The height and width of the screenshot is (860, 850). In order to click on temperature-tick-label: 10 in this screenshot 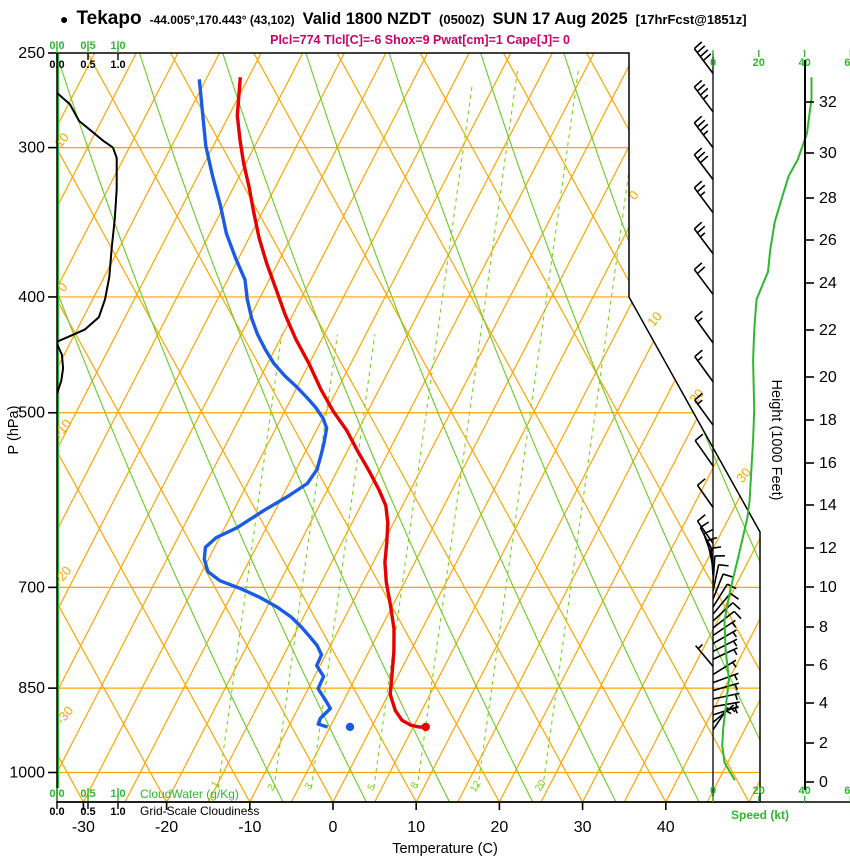, I will do `click(416, 827)`.